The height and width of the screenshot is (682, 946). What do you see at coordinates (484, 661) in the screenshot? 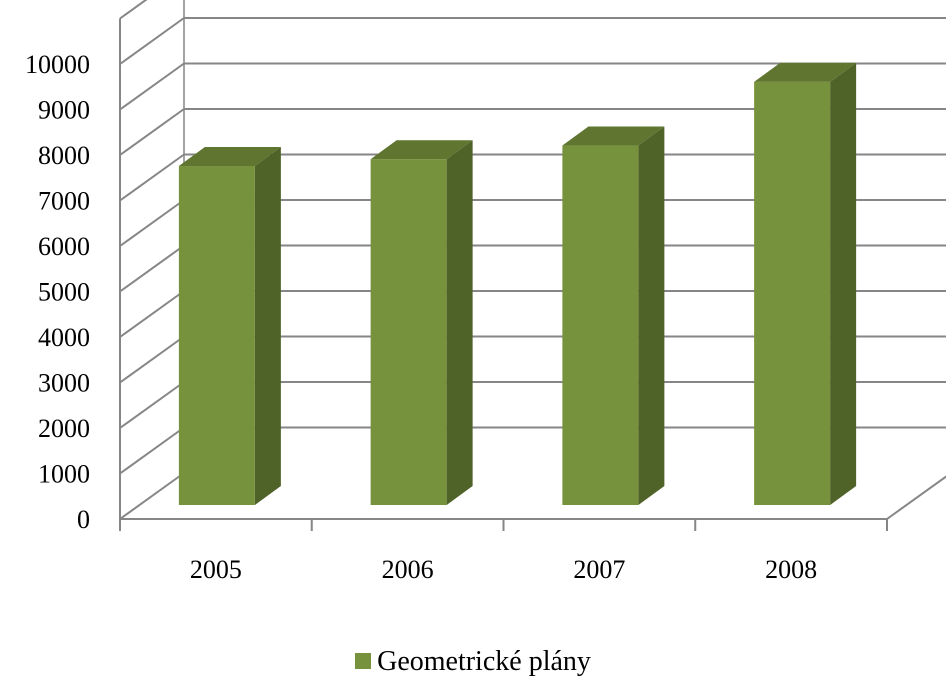
I see `legend-label: Geometrické plány` at bounding box center [484, 661].